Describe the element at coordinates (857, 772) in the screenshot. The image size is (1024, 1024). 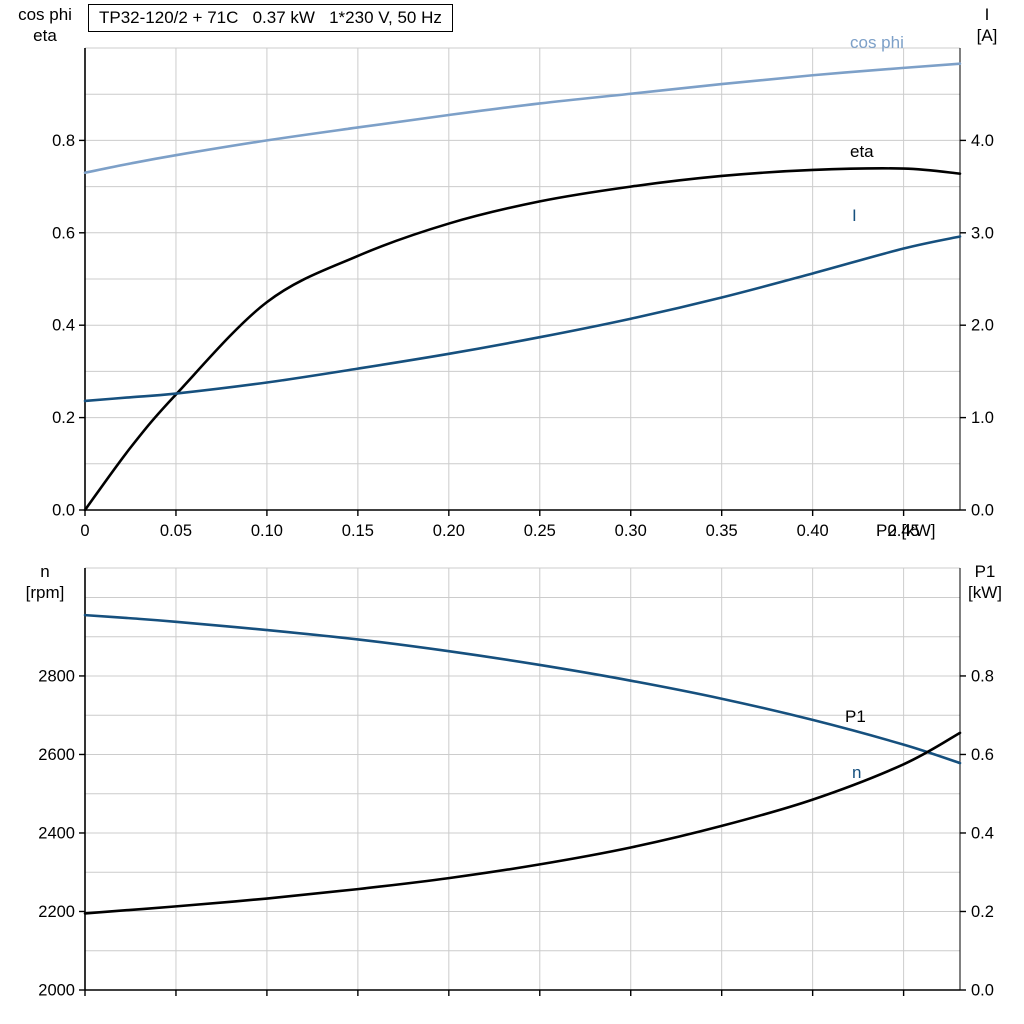
I see `curve-label-n: n` at that location.